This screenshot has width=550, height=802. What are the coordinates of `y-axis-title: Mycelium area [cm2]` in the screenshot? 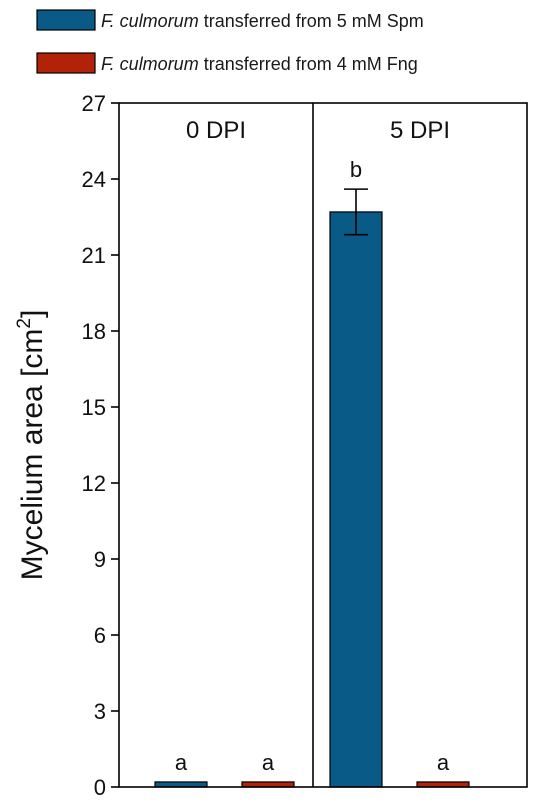 It's located at (31, 445).